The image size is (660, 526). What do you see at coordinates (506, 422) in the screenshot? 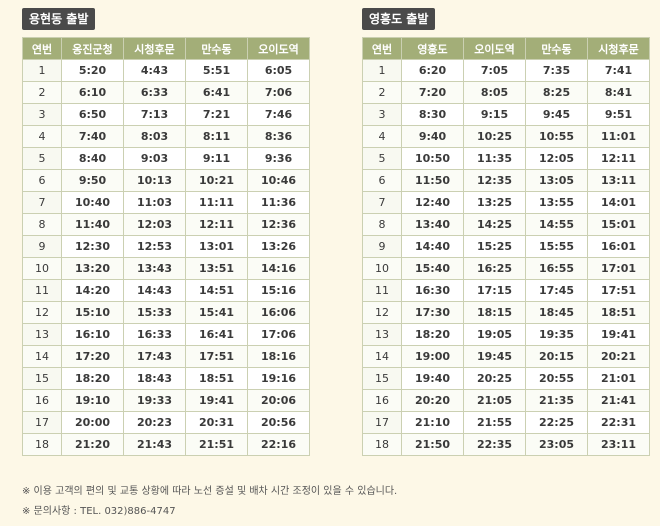
I see `table-row: 17 21:10 21:55 22:25 22:31` at bounding box center [506, 422].